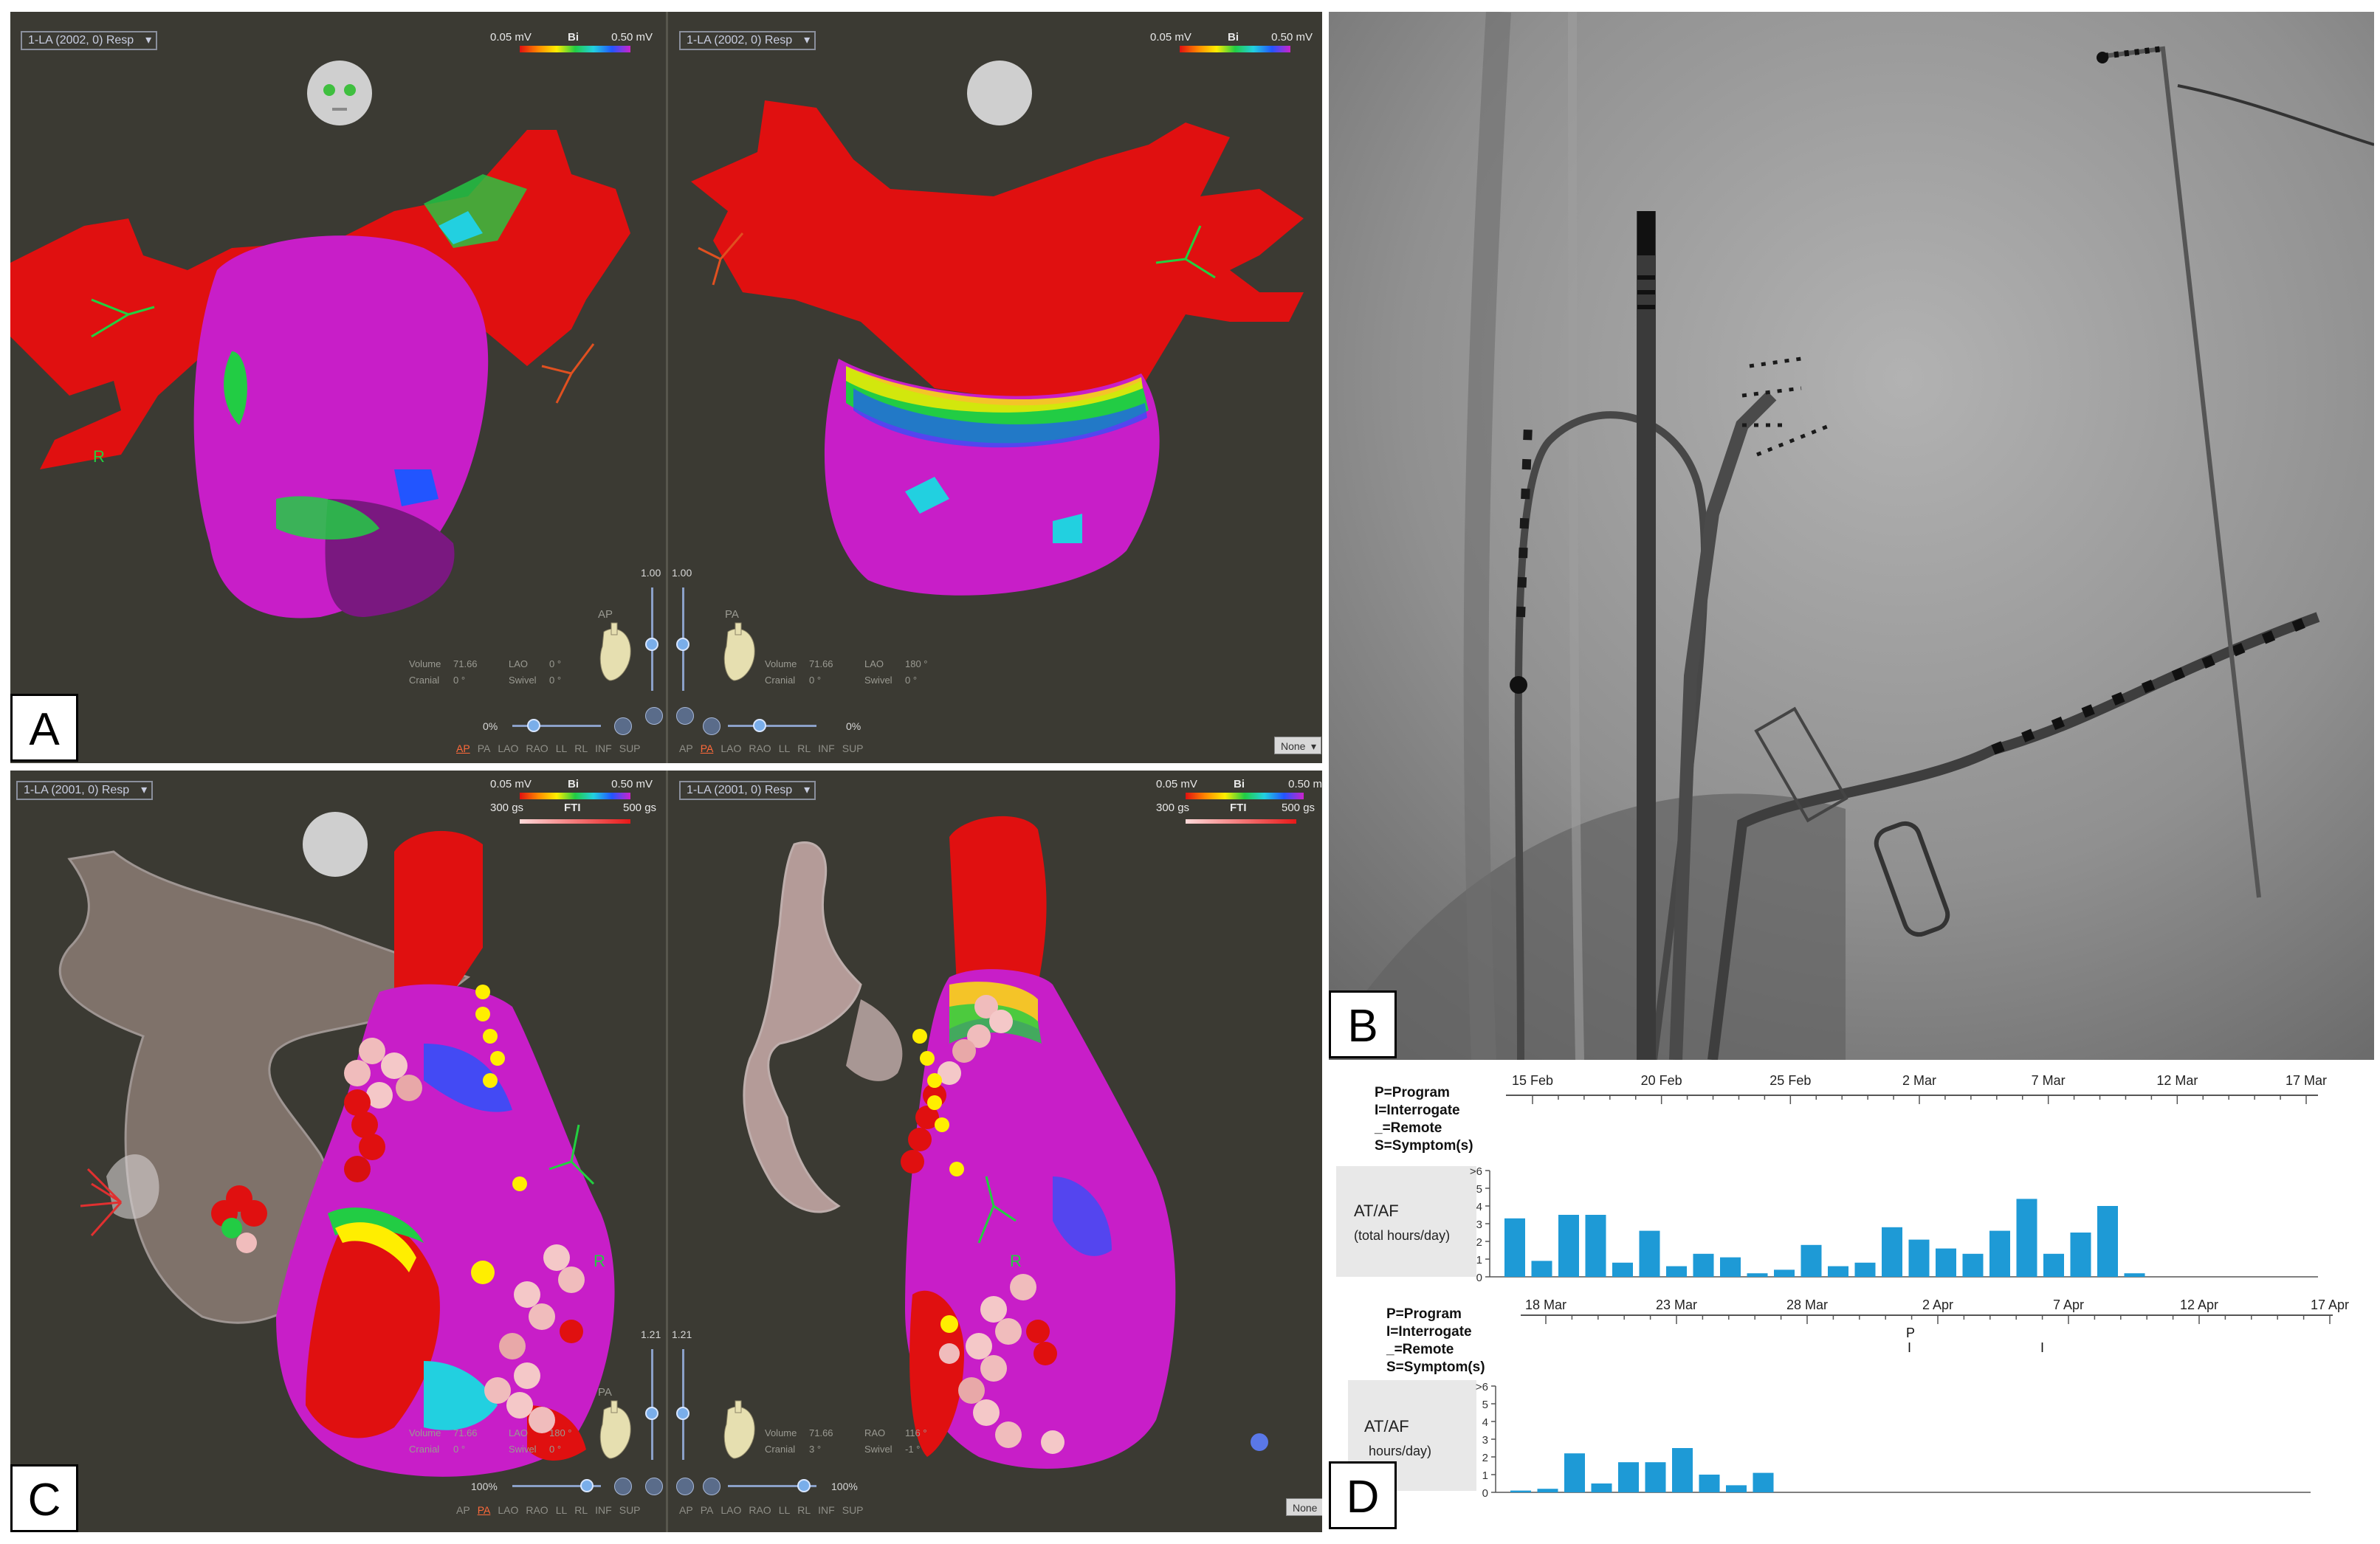 This screenshot has width=2380, height=1544. I want to click on cranial-value: 0 °, so click(460, 1449).